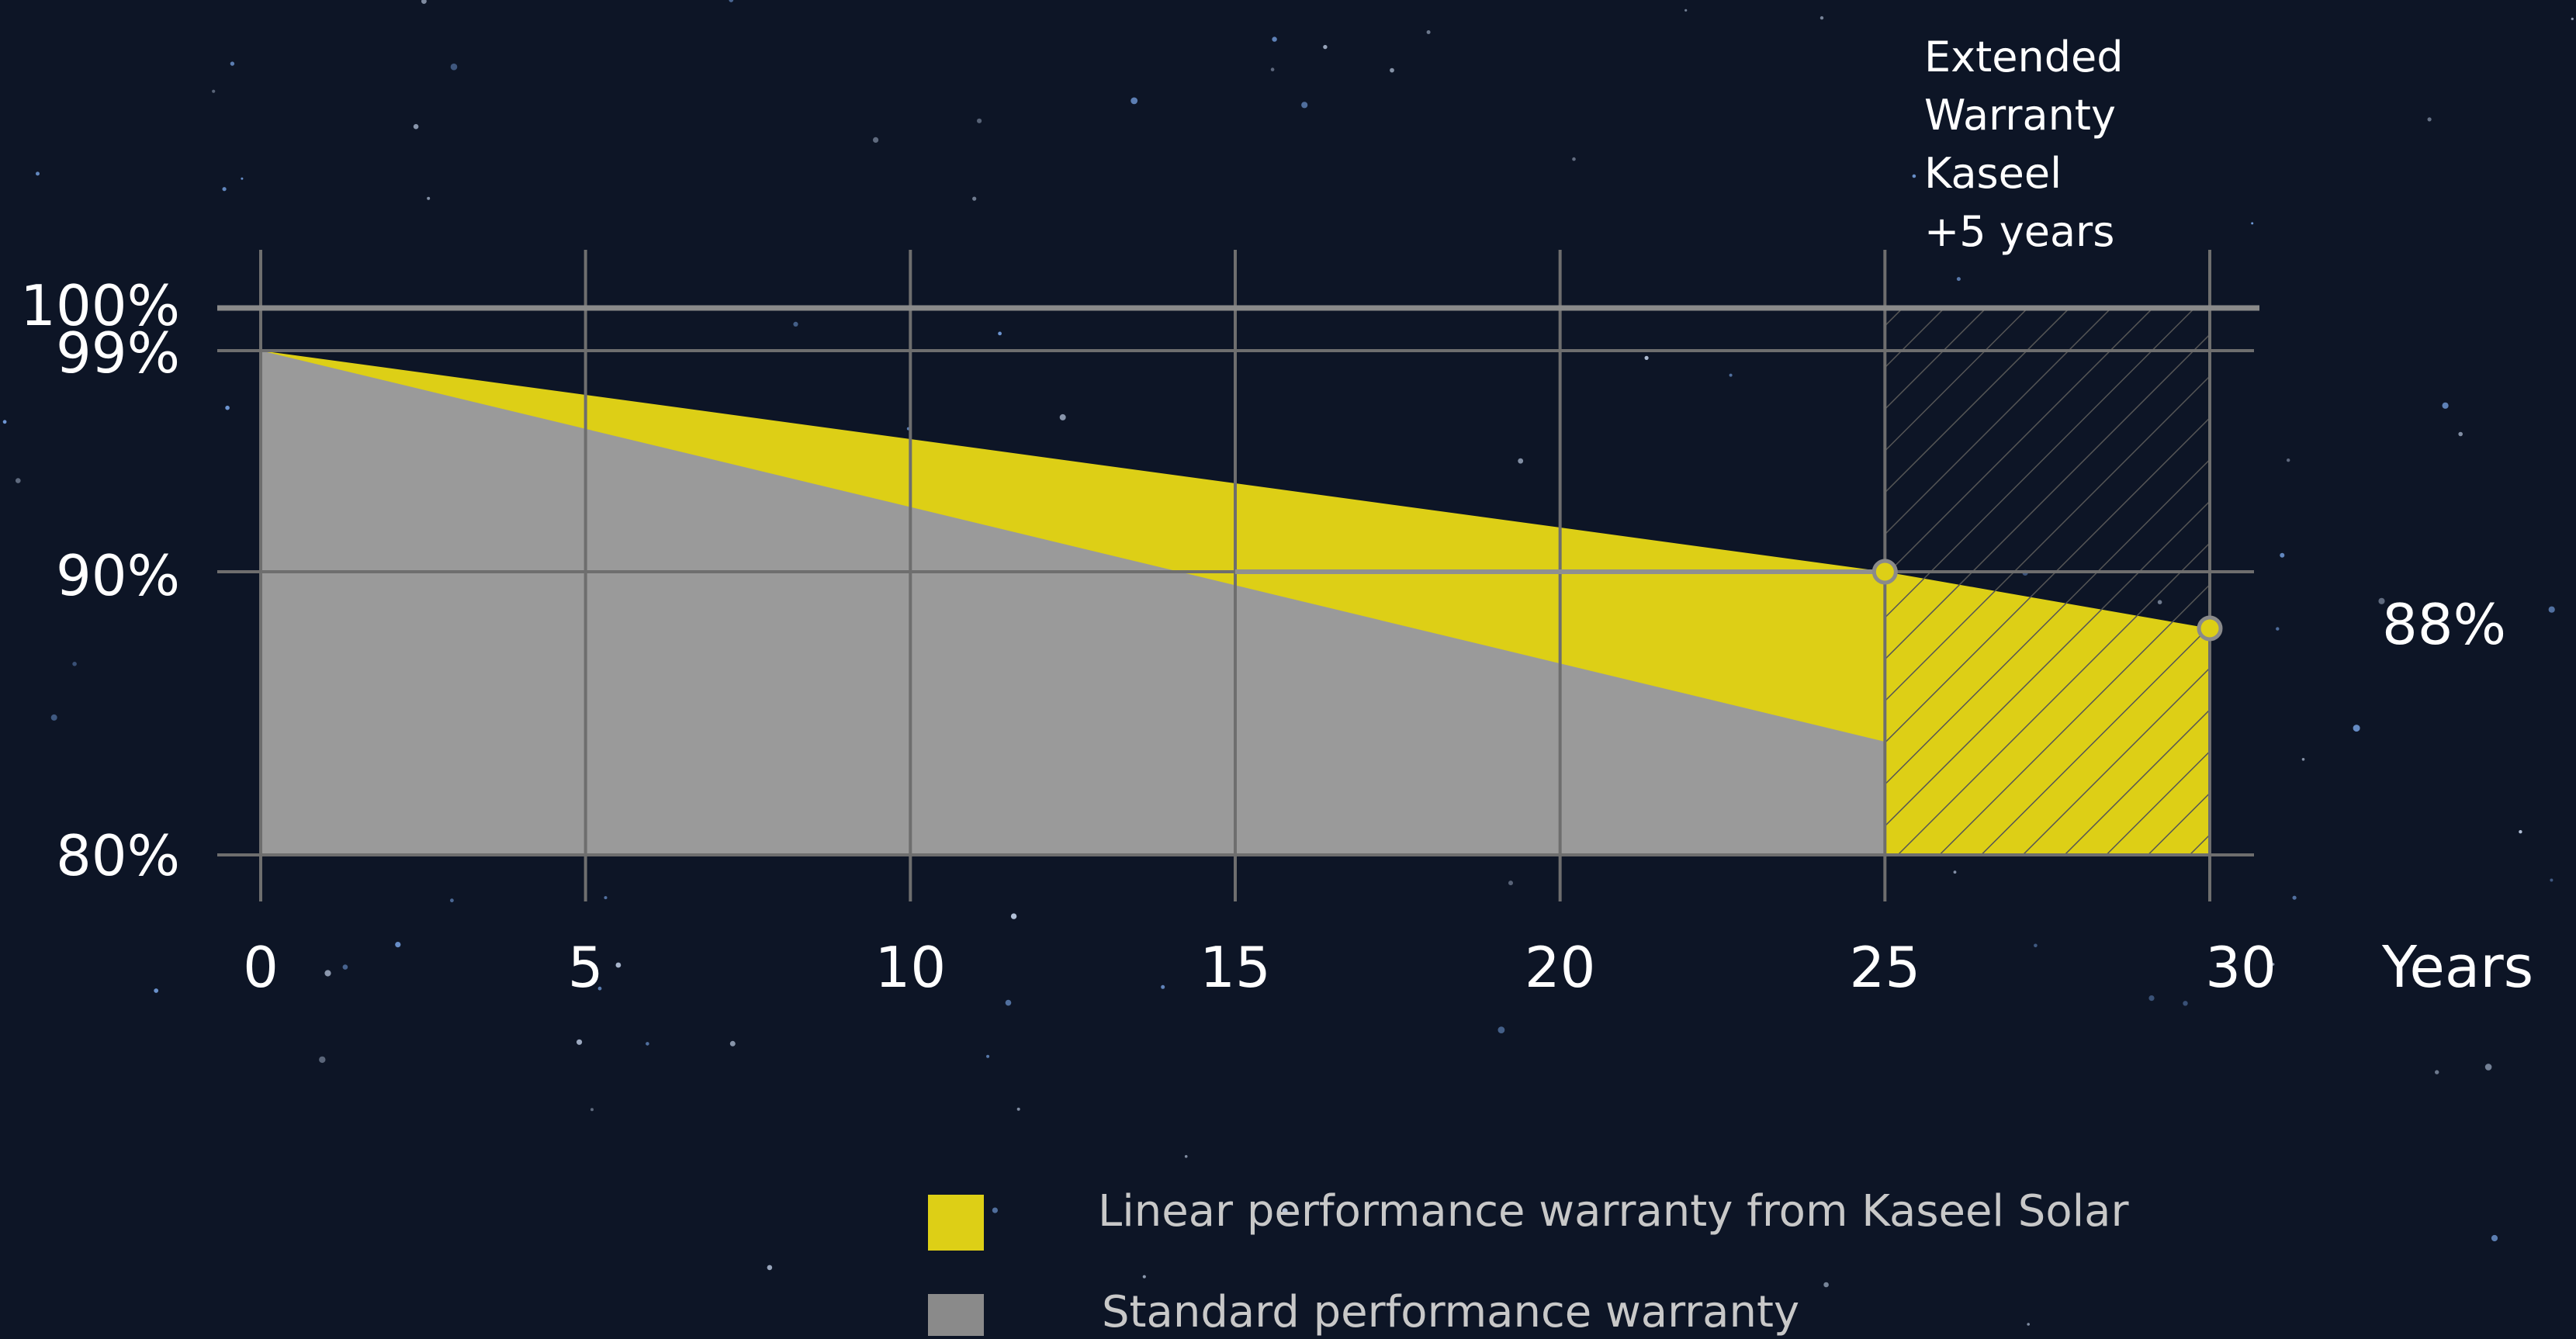  What do you see at coordinates (118, 855) in the screenshot?
I see `y-tick-label: 80%` at bounding box center [118, 855].